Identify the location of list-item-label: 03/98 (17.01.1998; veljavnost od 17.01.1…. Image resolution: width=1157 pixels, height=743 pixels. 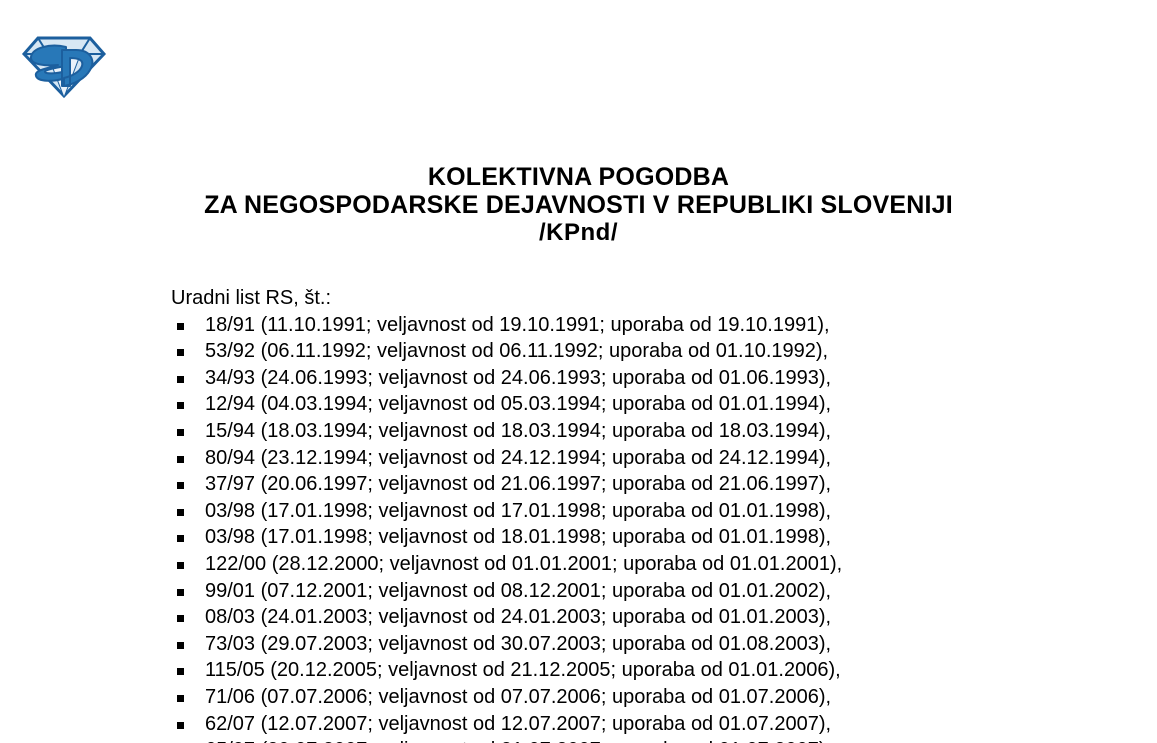
(518, 510).